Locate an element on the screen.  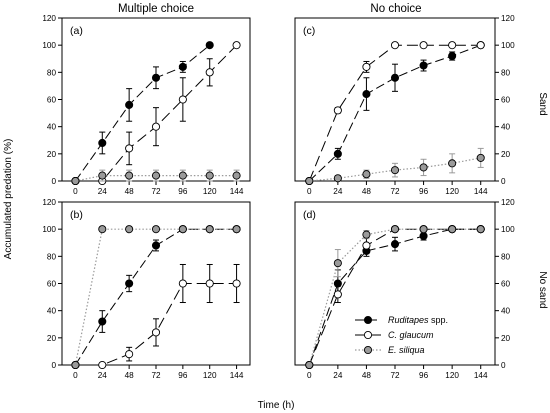
column-title-multiple-choice: Multiple choice is located at coordinates (156, 9).